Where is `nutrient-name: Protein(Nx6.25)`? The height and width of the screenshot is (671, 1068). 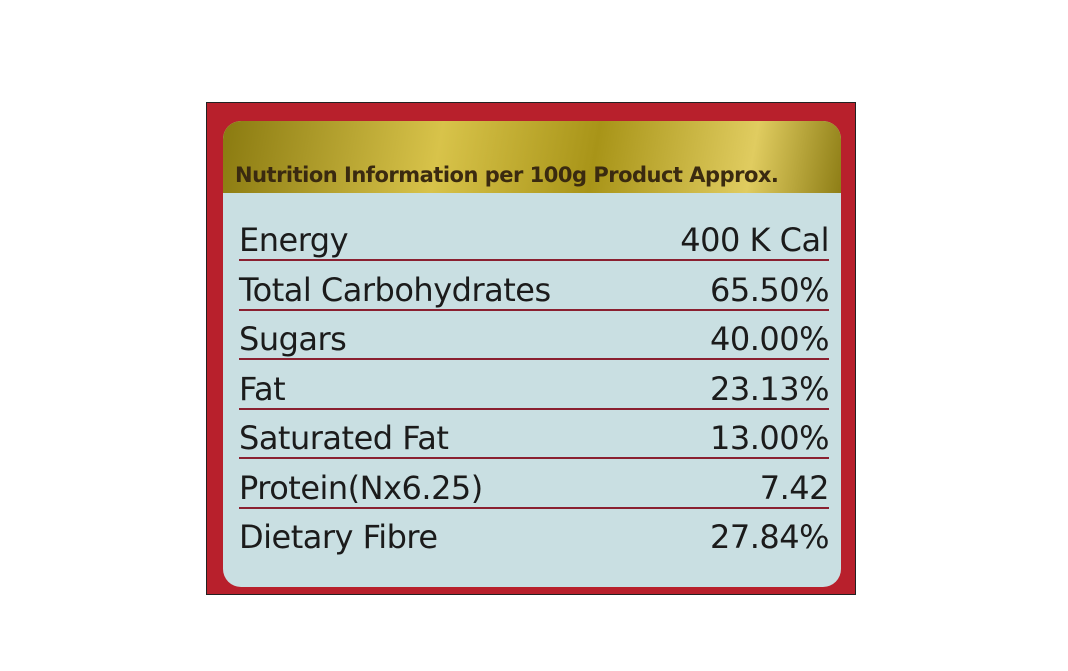 nutrient-name: Protein(Nx6.25) is located at coordinates (361, 487).